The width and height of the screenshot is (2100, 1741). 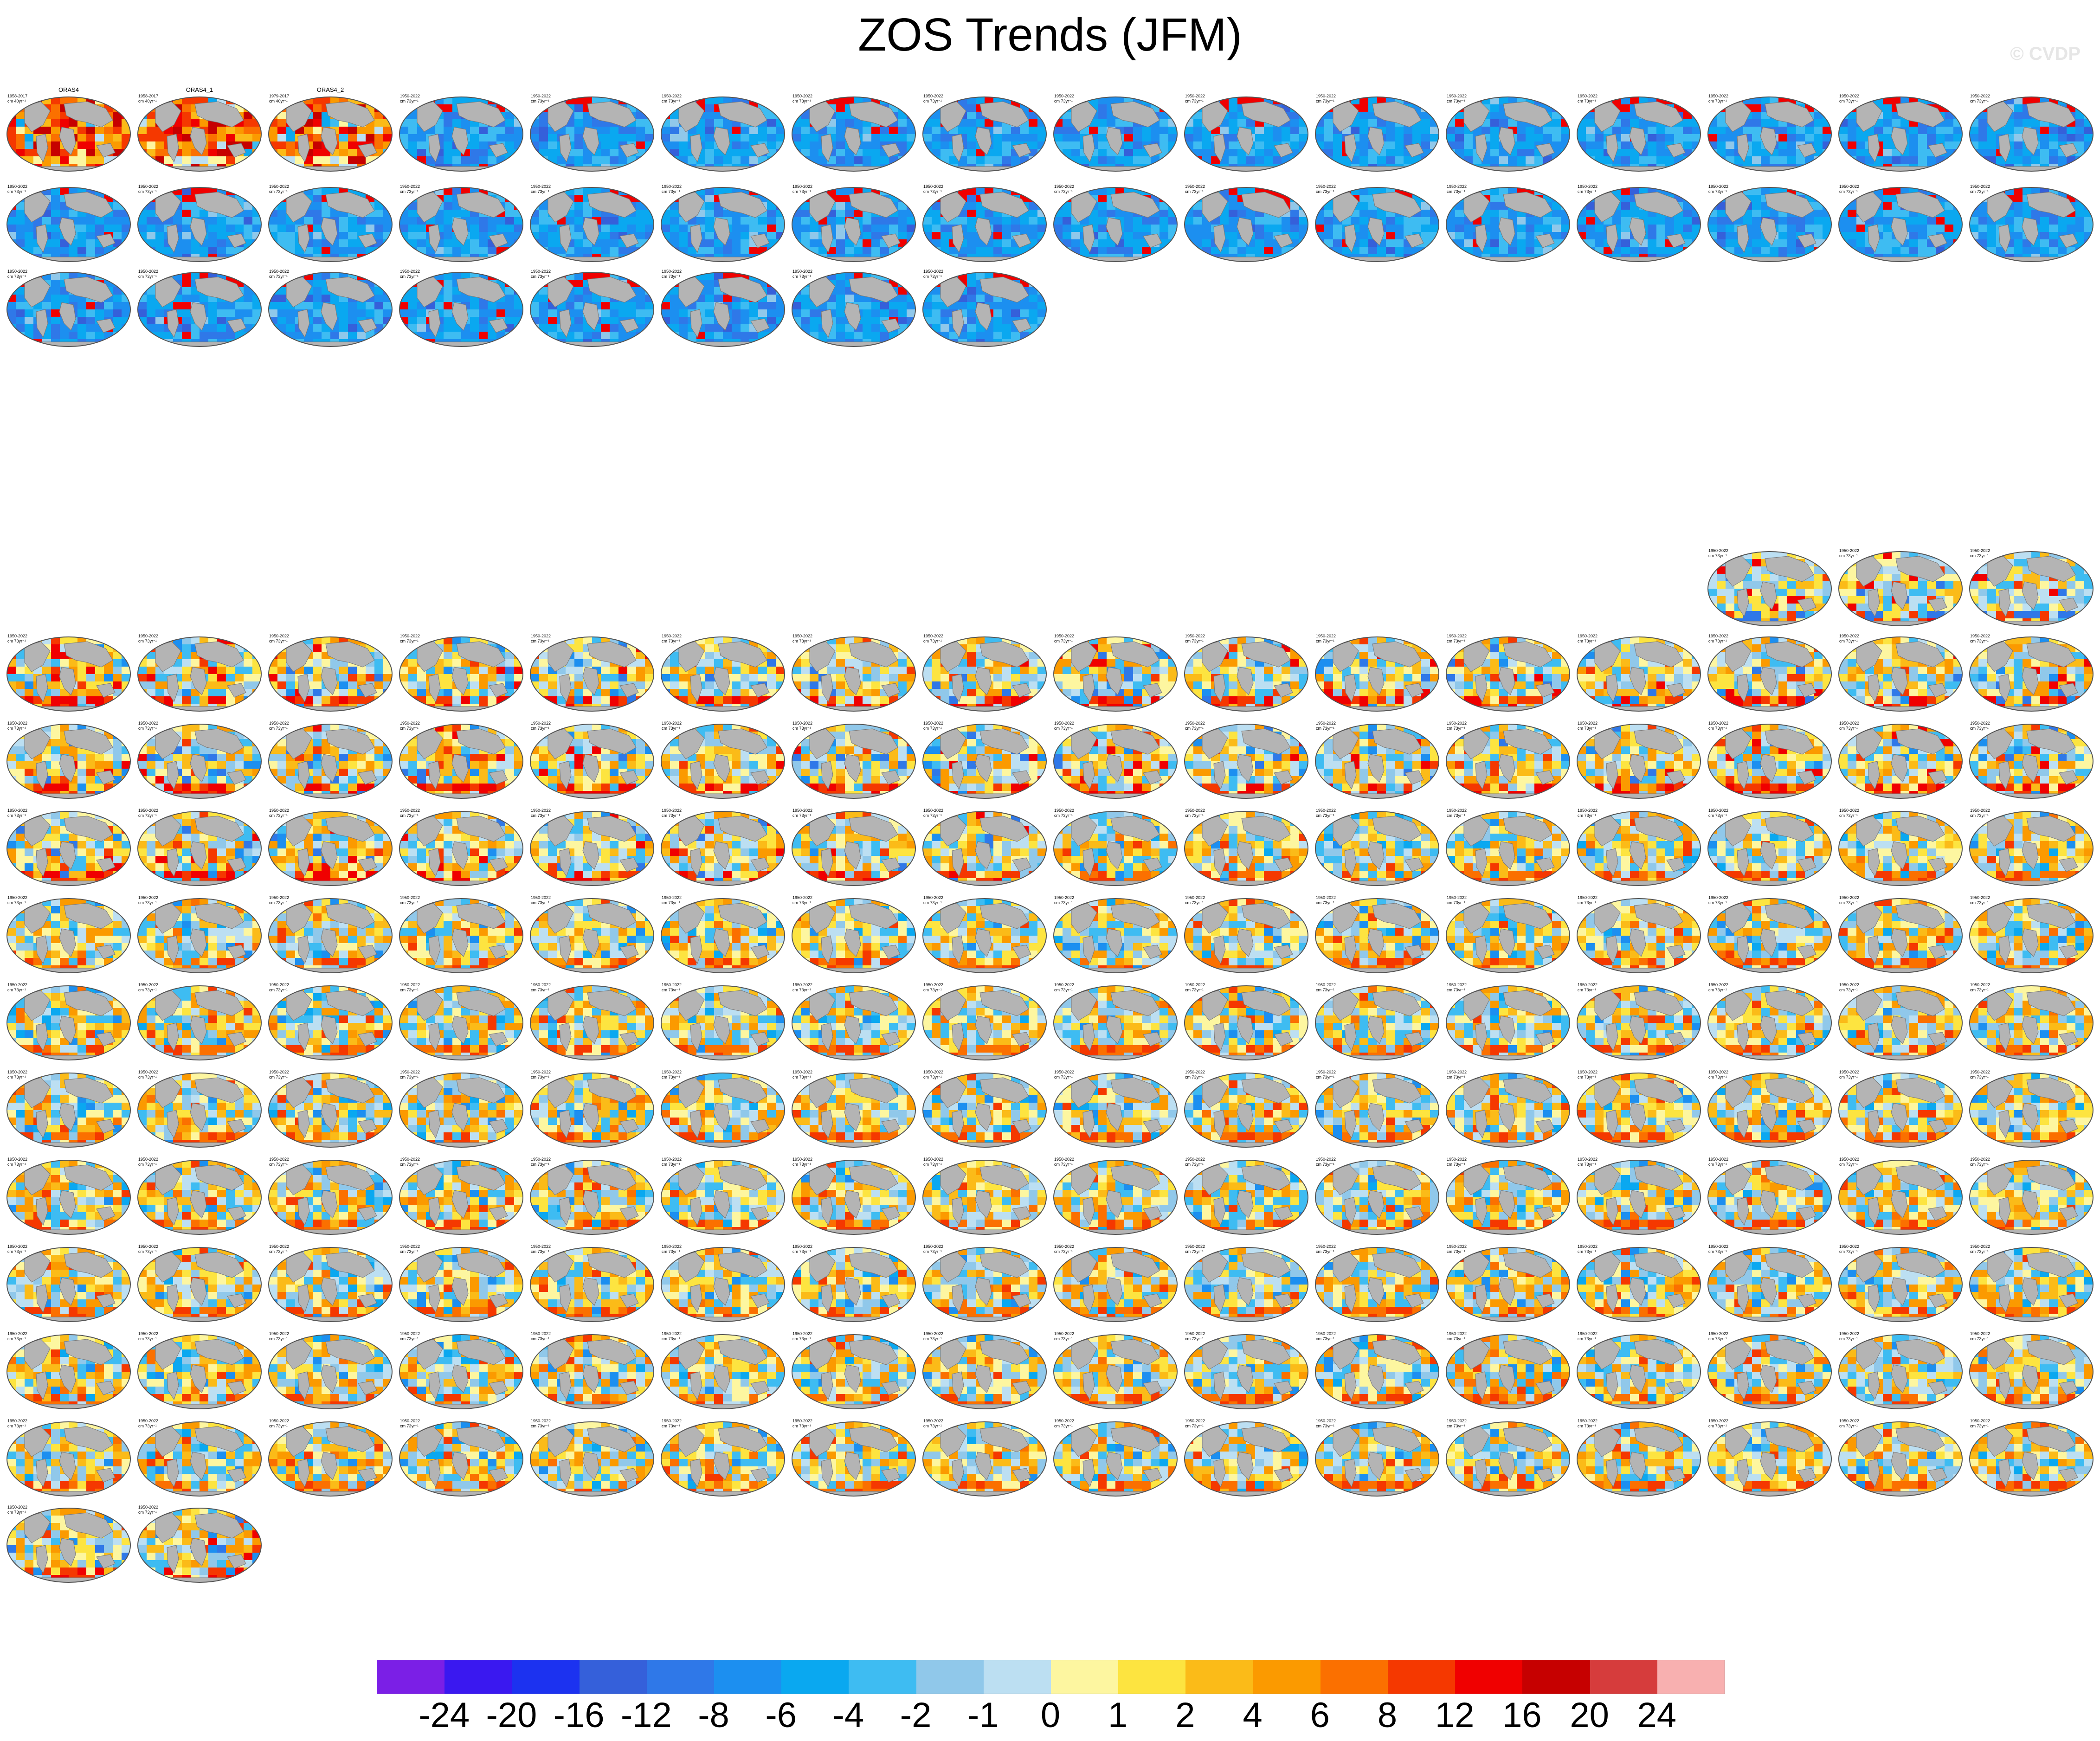 What do you see at coordinates (714, 1715) in the screenshot?
I see `colorbar-tick-label: -8` at bounding box center [714, 1715].